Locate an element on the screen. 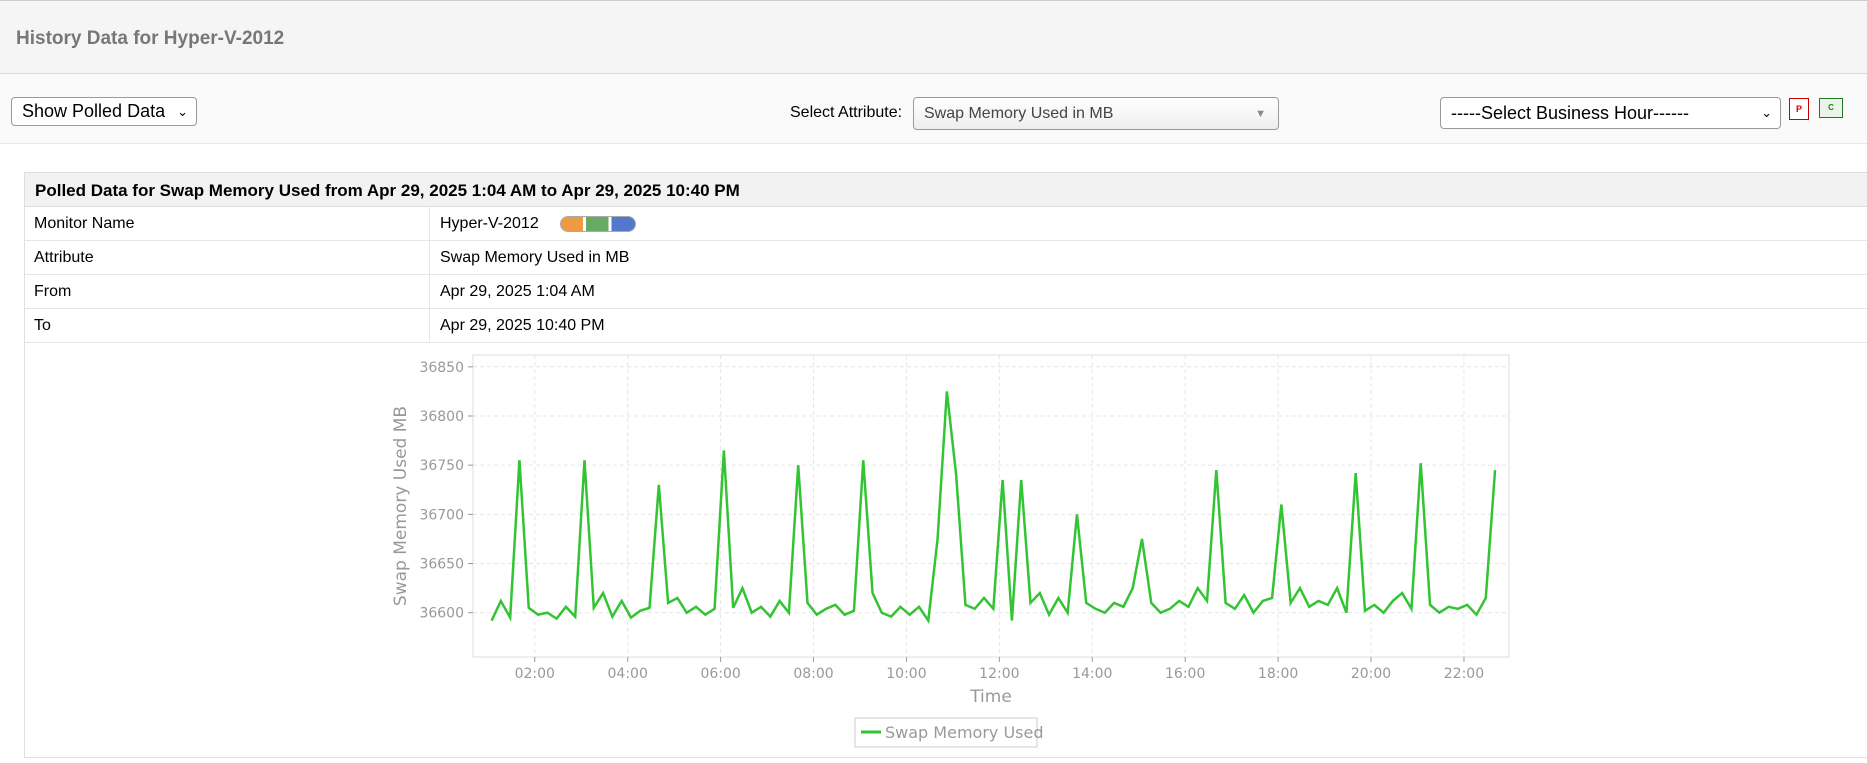 The image size is (1867, 763). y-tick-label: 36600 is located at coordinates (441, 614).